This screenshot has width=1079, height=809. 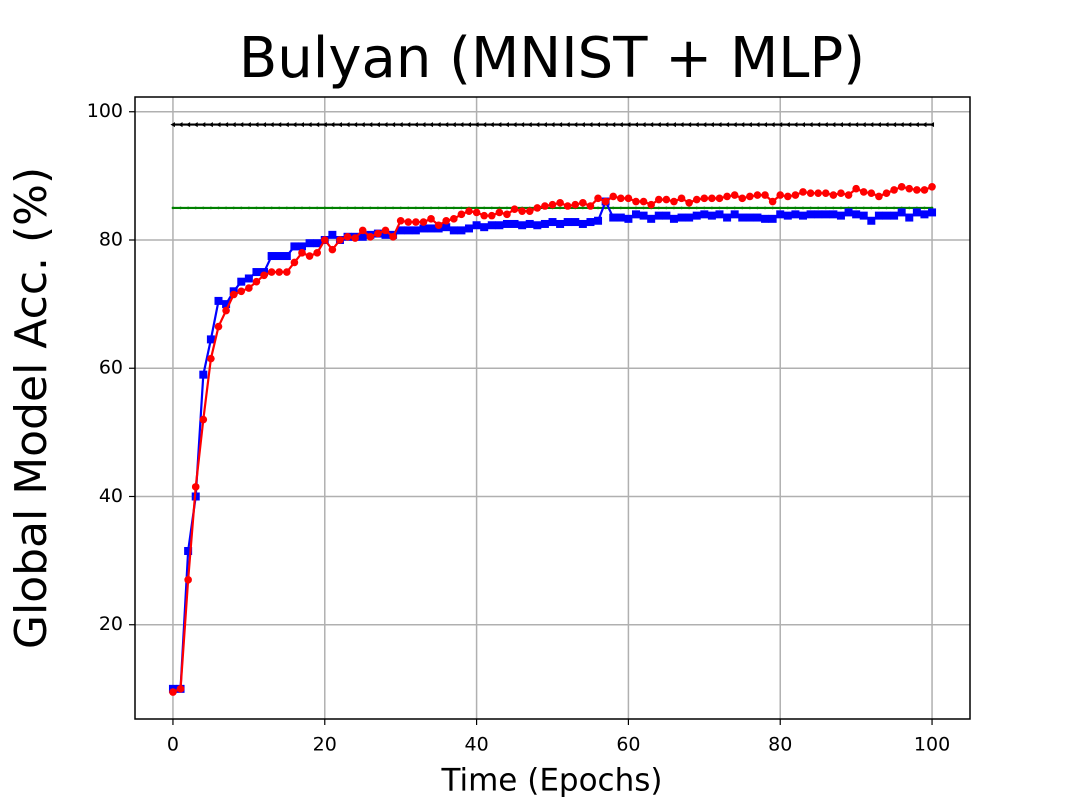 I want to click on y-axis-label: Global Model Acc. (%), so click(x=31, y=408).